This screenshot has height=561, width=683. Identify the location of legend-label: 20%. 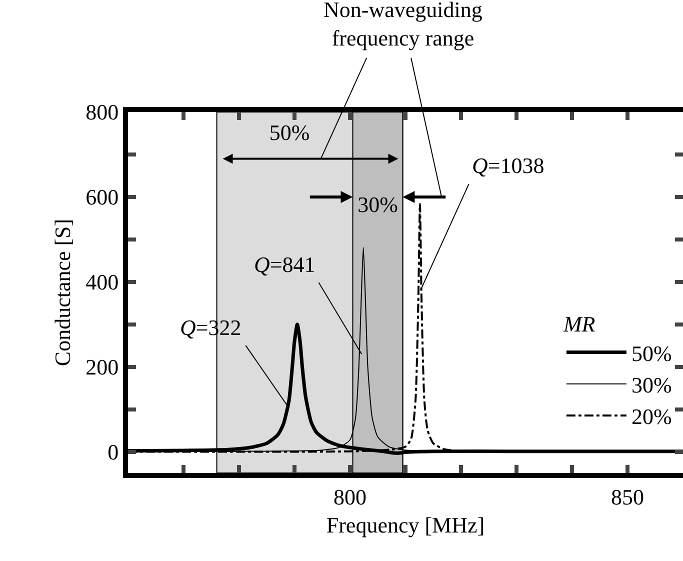
(651, 417).